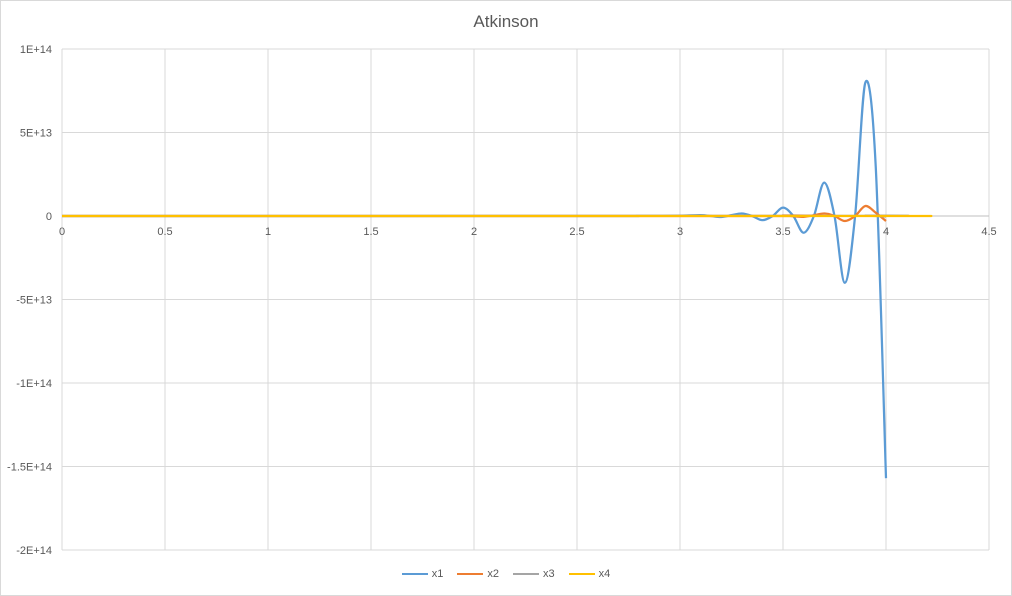  What do you see at coordinates (34, 301) in the screenshot?
I see `y-tick-label: -5E+13` at bounding box center [34, 301].